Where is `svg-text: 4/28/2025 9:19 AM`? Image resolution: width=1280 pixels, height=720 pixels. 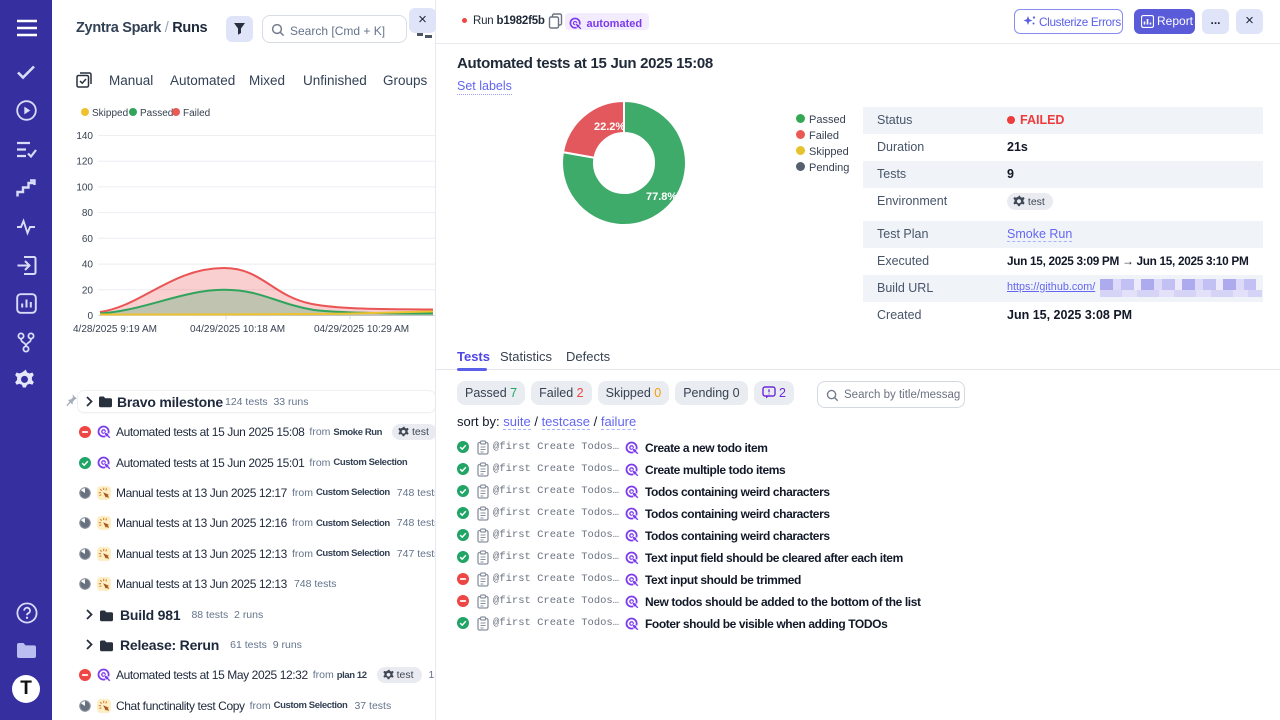
svg-text: 4/28/2025 9:19 AM is located at coordinates (115, 329).